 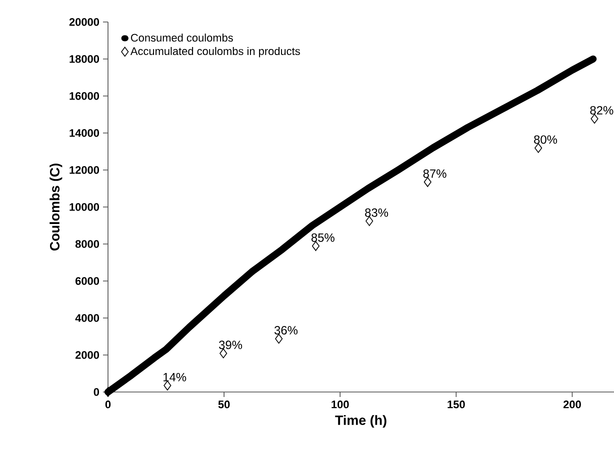 I want to click on annotation: 36%, so click(x=286, y=330).